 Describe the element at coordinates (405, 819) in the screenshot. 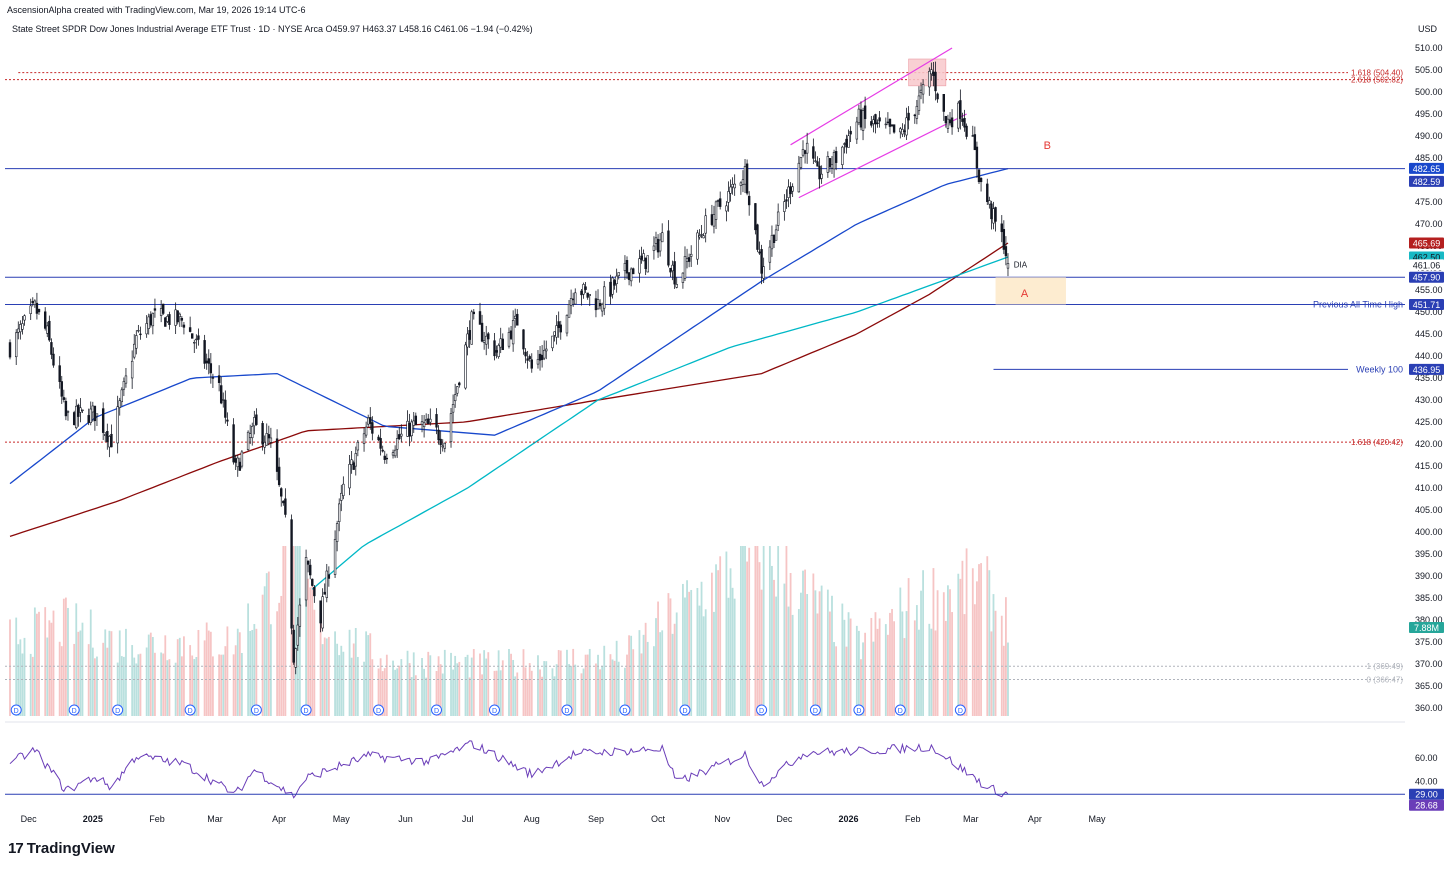

I see `x-tick-label: Jun` at that location.